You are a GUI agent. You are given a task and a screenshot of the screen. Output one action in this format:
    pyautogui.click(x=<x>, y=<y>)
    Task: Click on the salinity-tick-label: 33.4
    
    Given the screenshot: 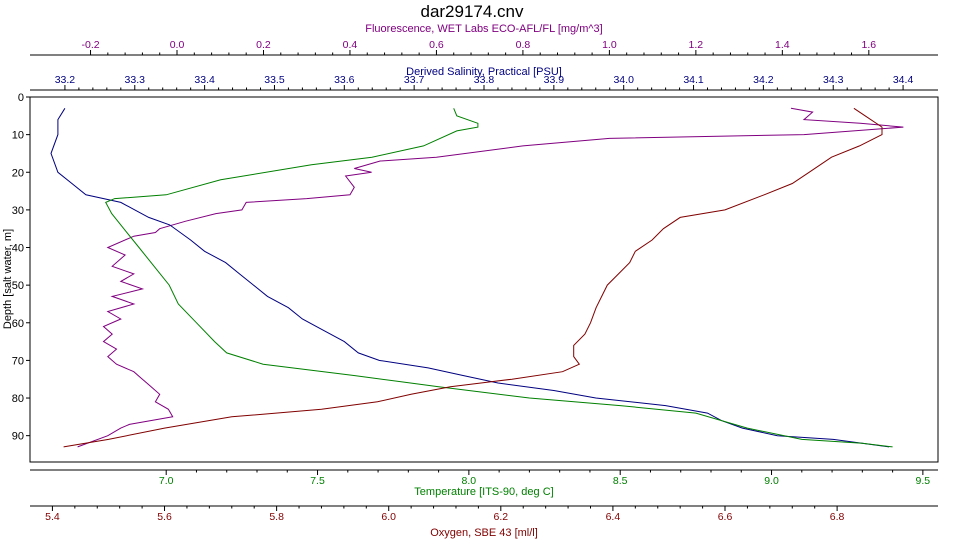 What is the action you would take?
    pyautogui.click(x=204, y=80)
    